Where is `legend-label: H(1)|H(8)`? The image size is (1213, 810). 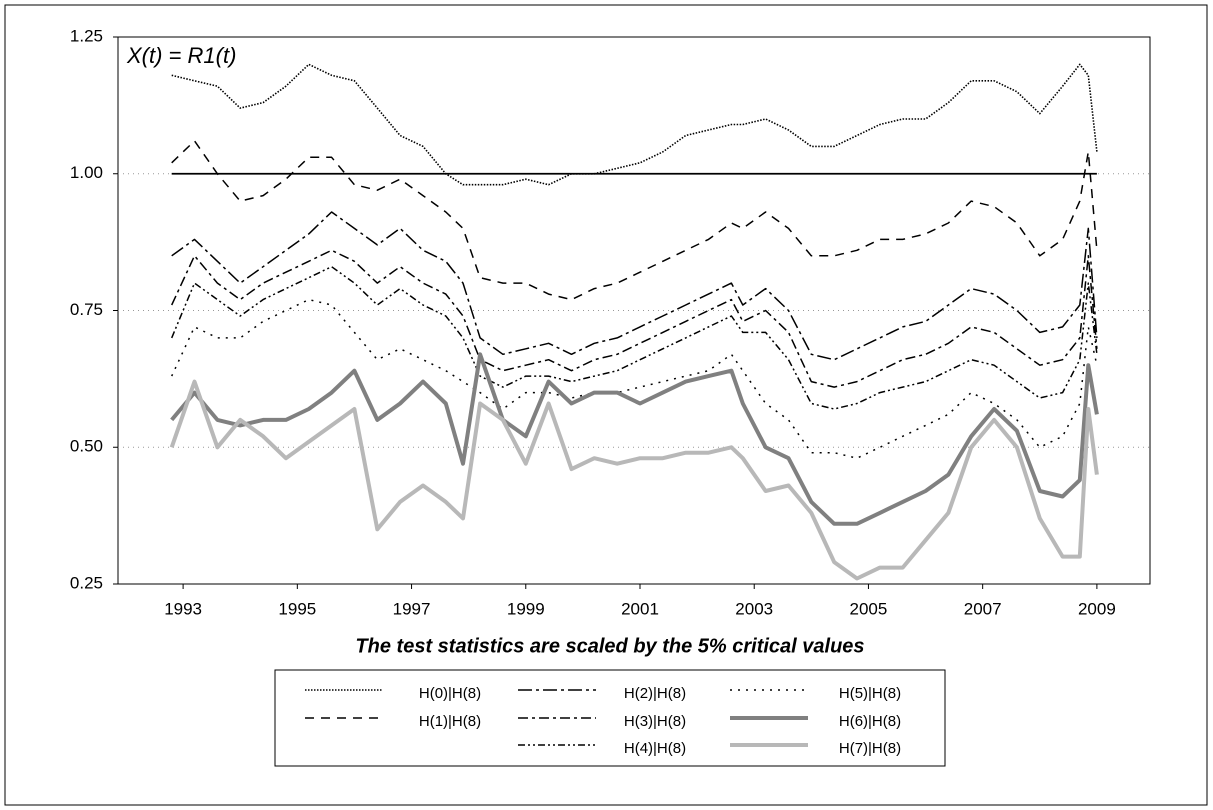
legend-label: H(1)|H(8) is located at coordinates (450, 721).